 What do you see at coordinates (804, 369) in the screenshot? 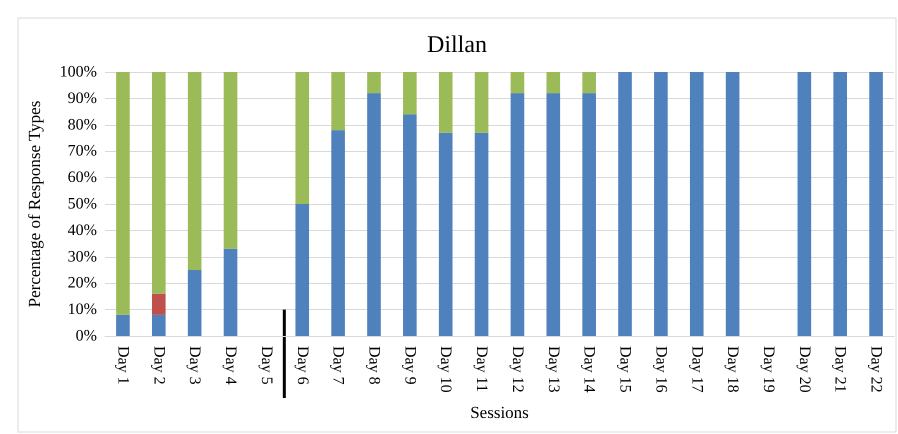
I see `x-tick-label: Day 20` at bounding box center [804, 369].